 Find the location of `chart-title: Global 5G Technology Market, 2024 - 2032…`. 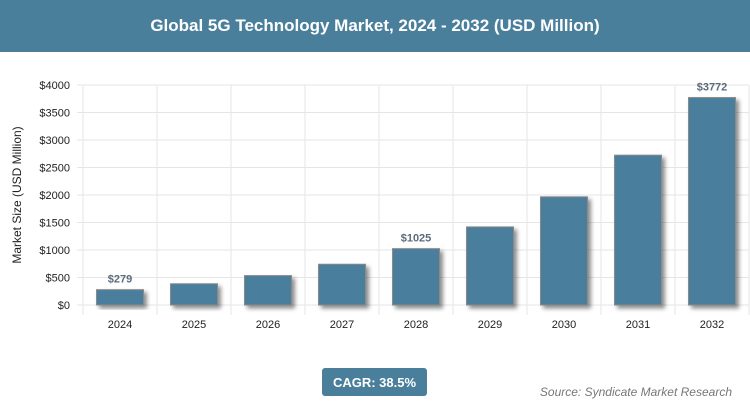

chart-title: Global 5G Technology Market, 2024 - 2032… is located at coordinates (375, 26).